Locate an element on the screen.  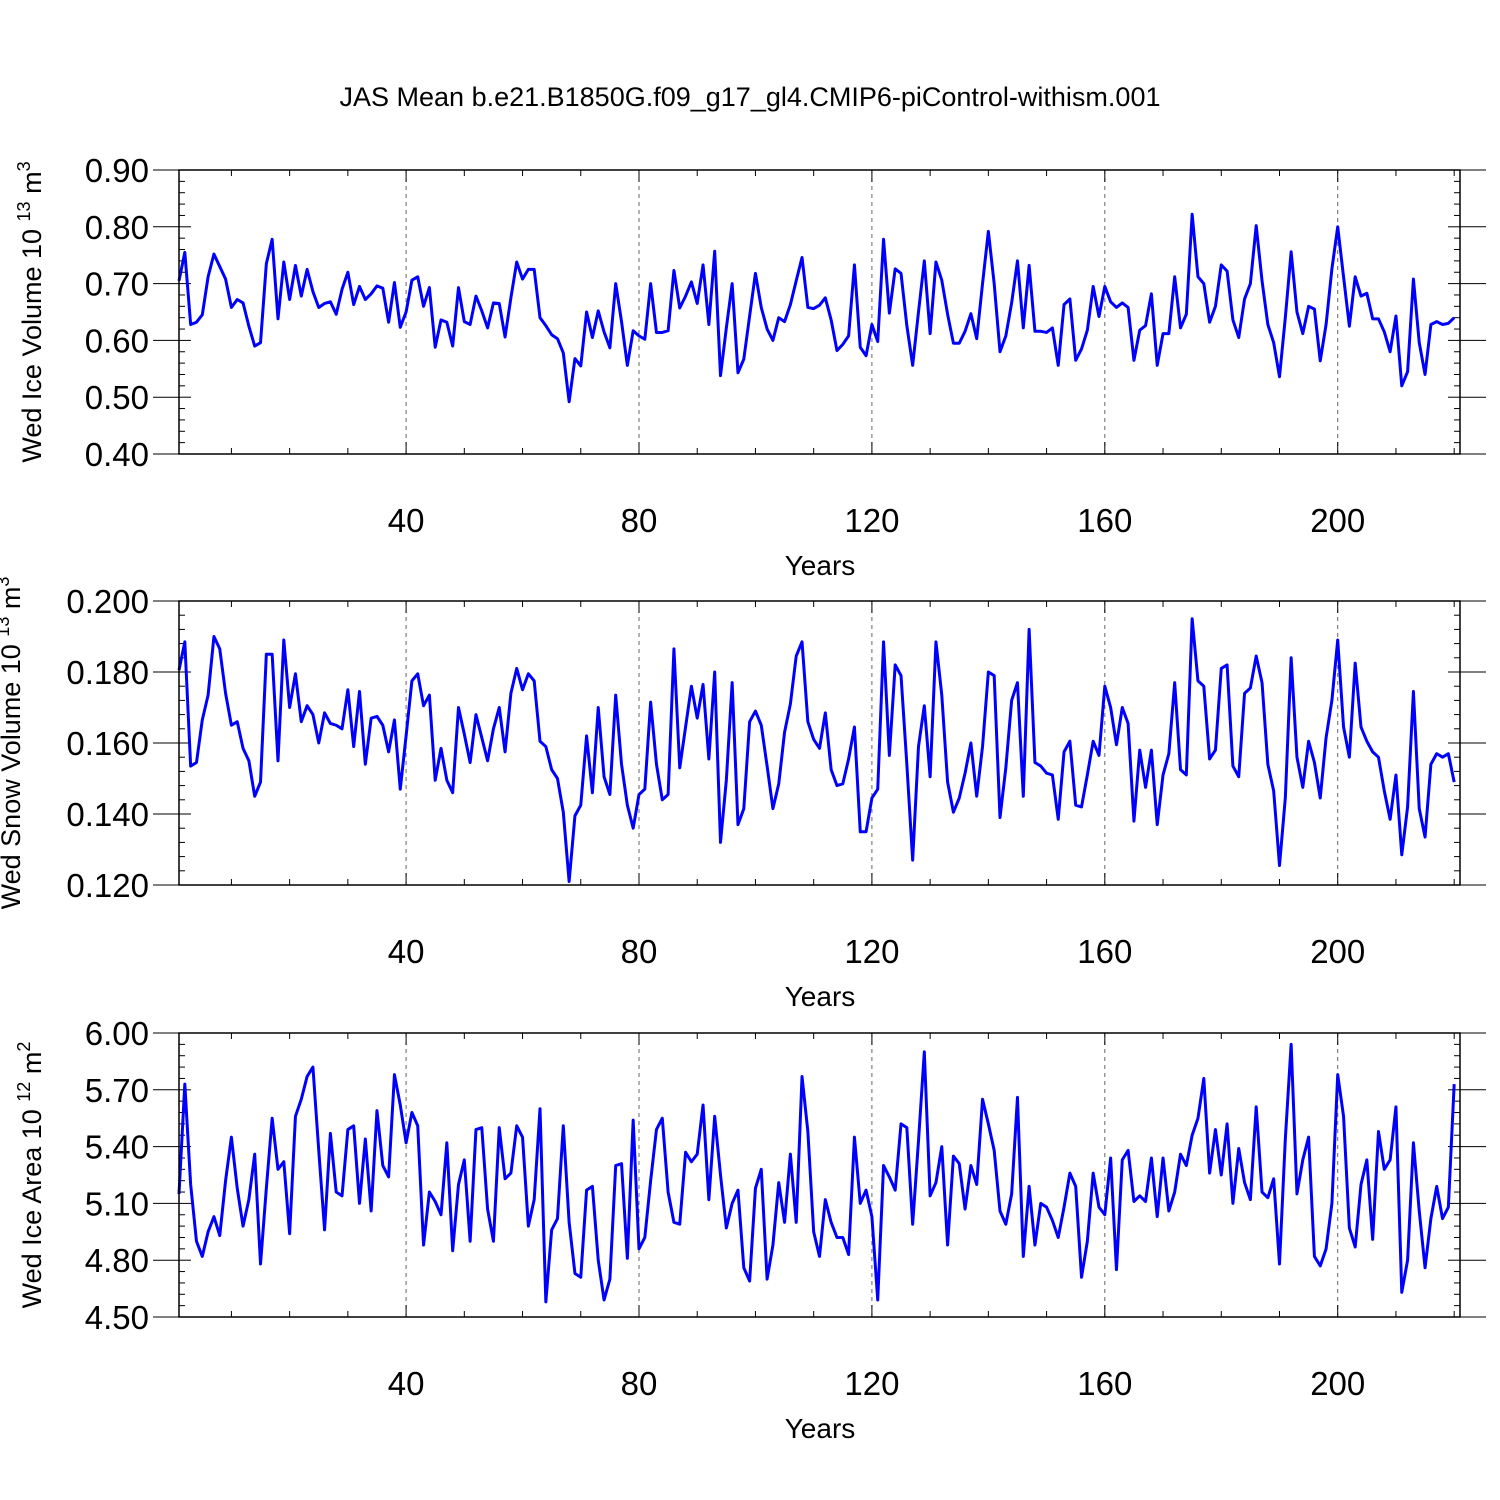
y-tick-label: 0.40 is located at coordinates (117, 454).